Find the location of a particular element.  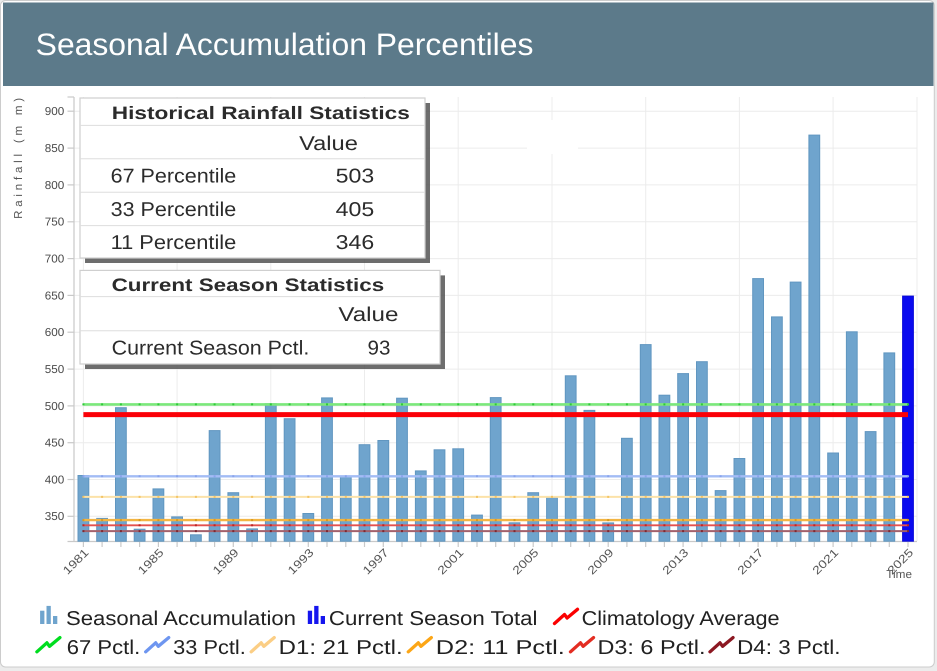

svg-text: 33 Percentile is located at coordinates (174, 210).